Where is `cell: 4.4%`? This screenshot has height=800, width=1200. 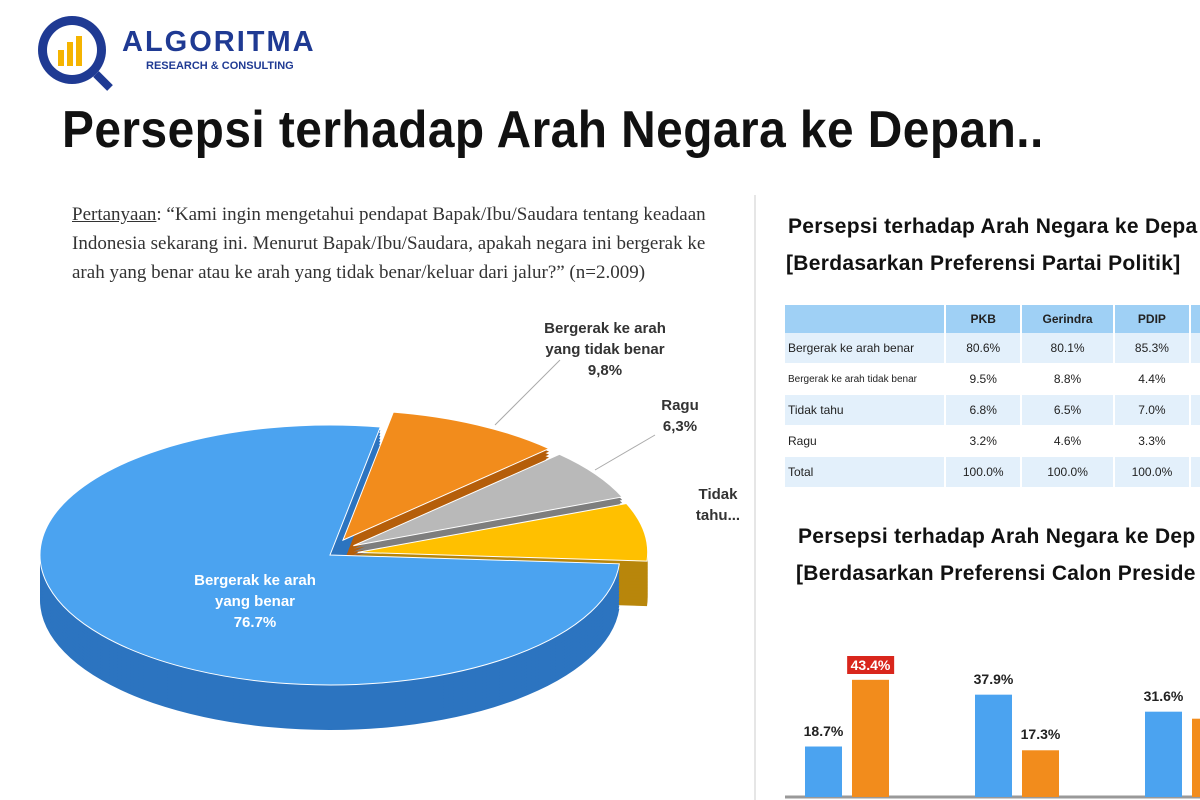 cell: 4.4% is located at coordinates (1152, 379).